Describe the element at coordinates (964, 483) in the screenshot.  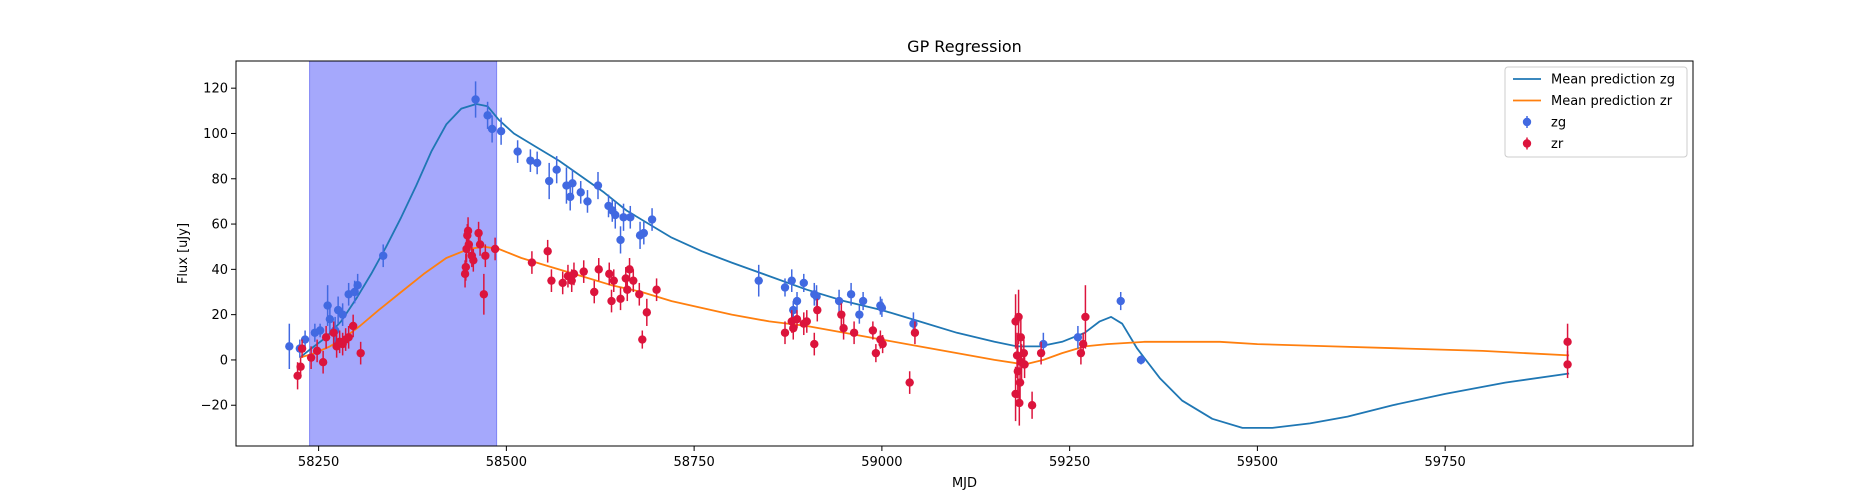
I see `x-axis-label: MJD` at that location.